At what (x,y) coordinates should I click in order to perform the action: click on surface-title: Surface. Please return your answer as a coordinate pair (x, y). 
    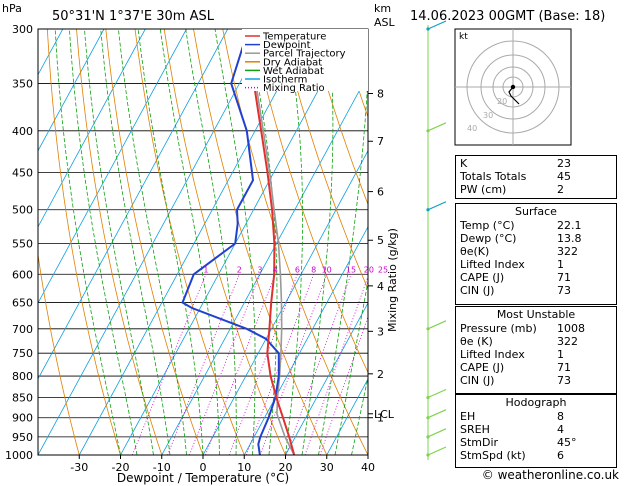
    Looking at the image, I should click on (536, 211).